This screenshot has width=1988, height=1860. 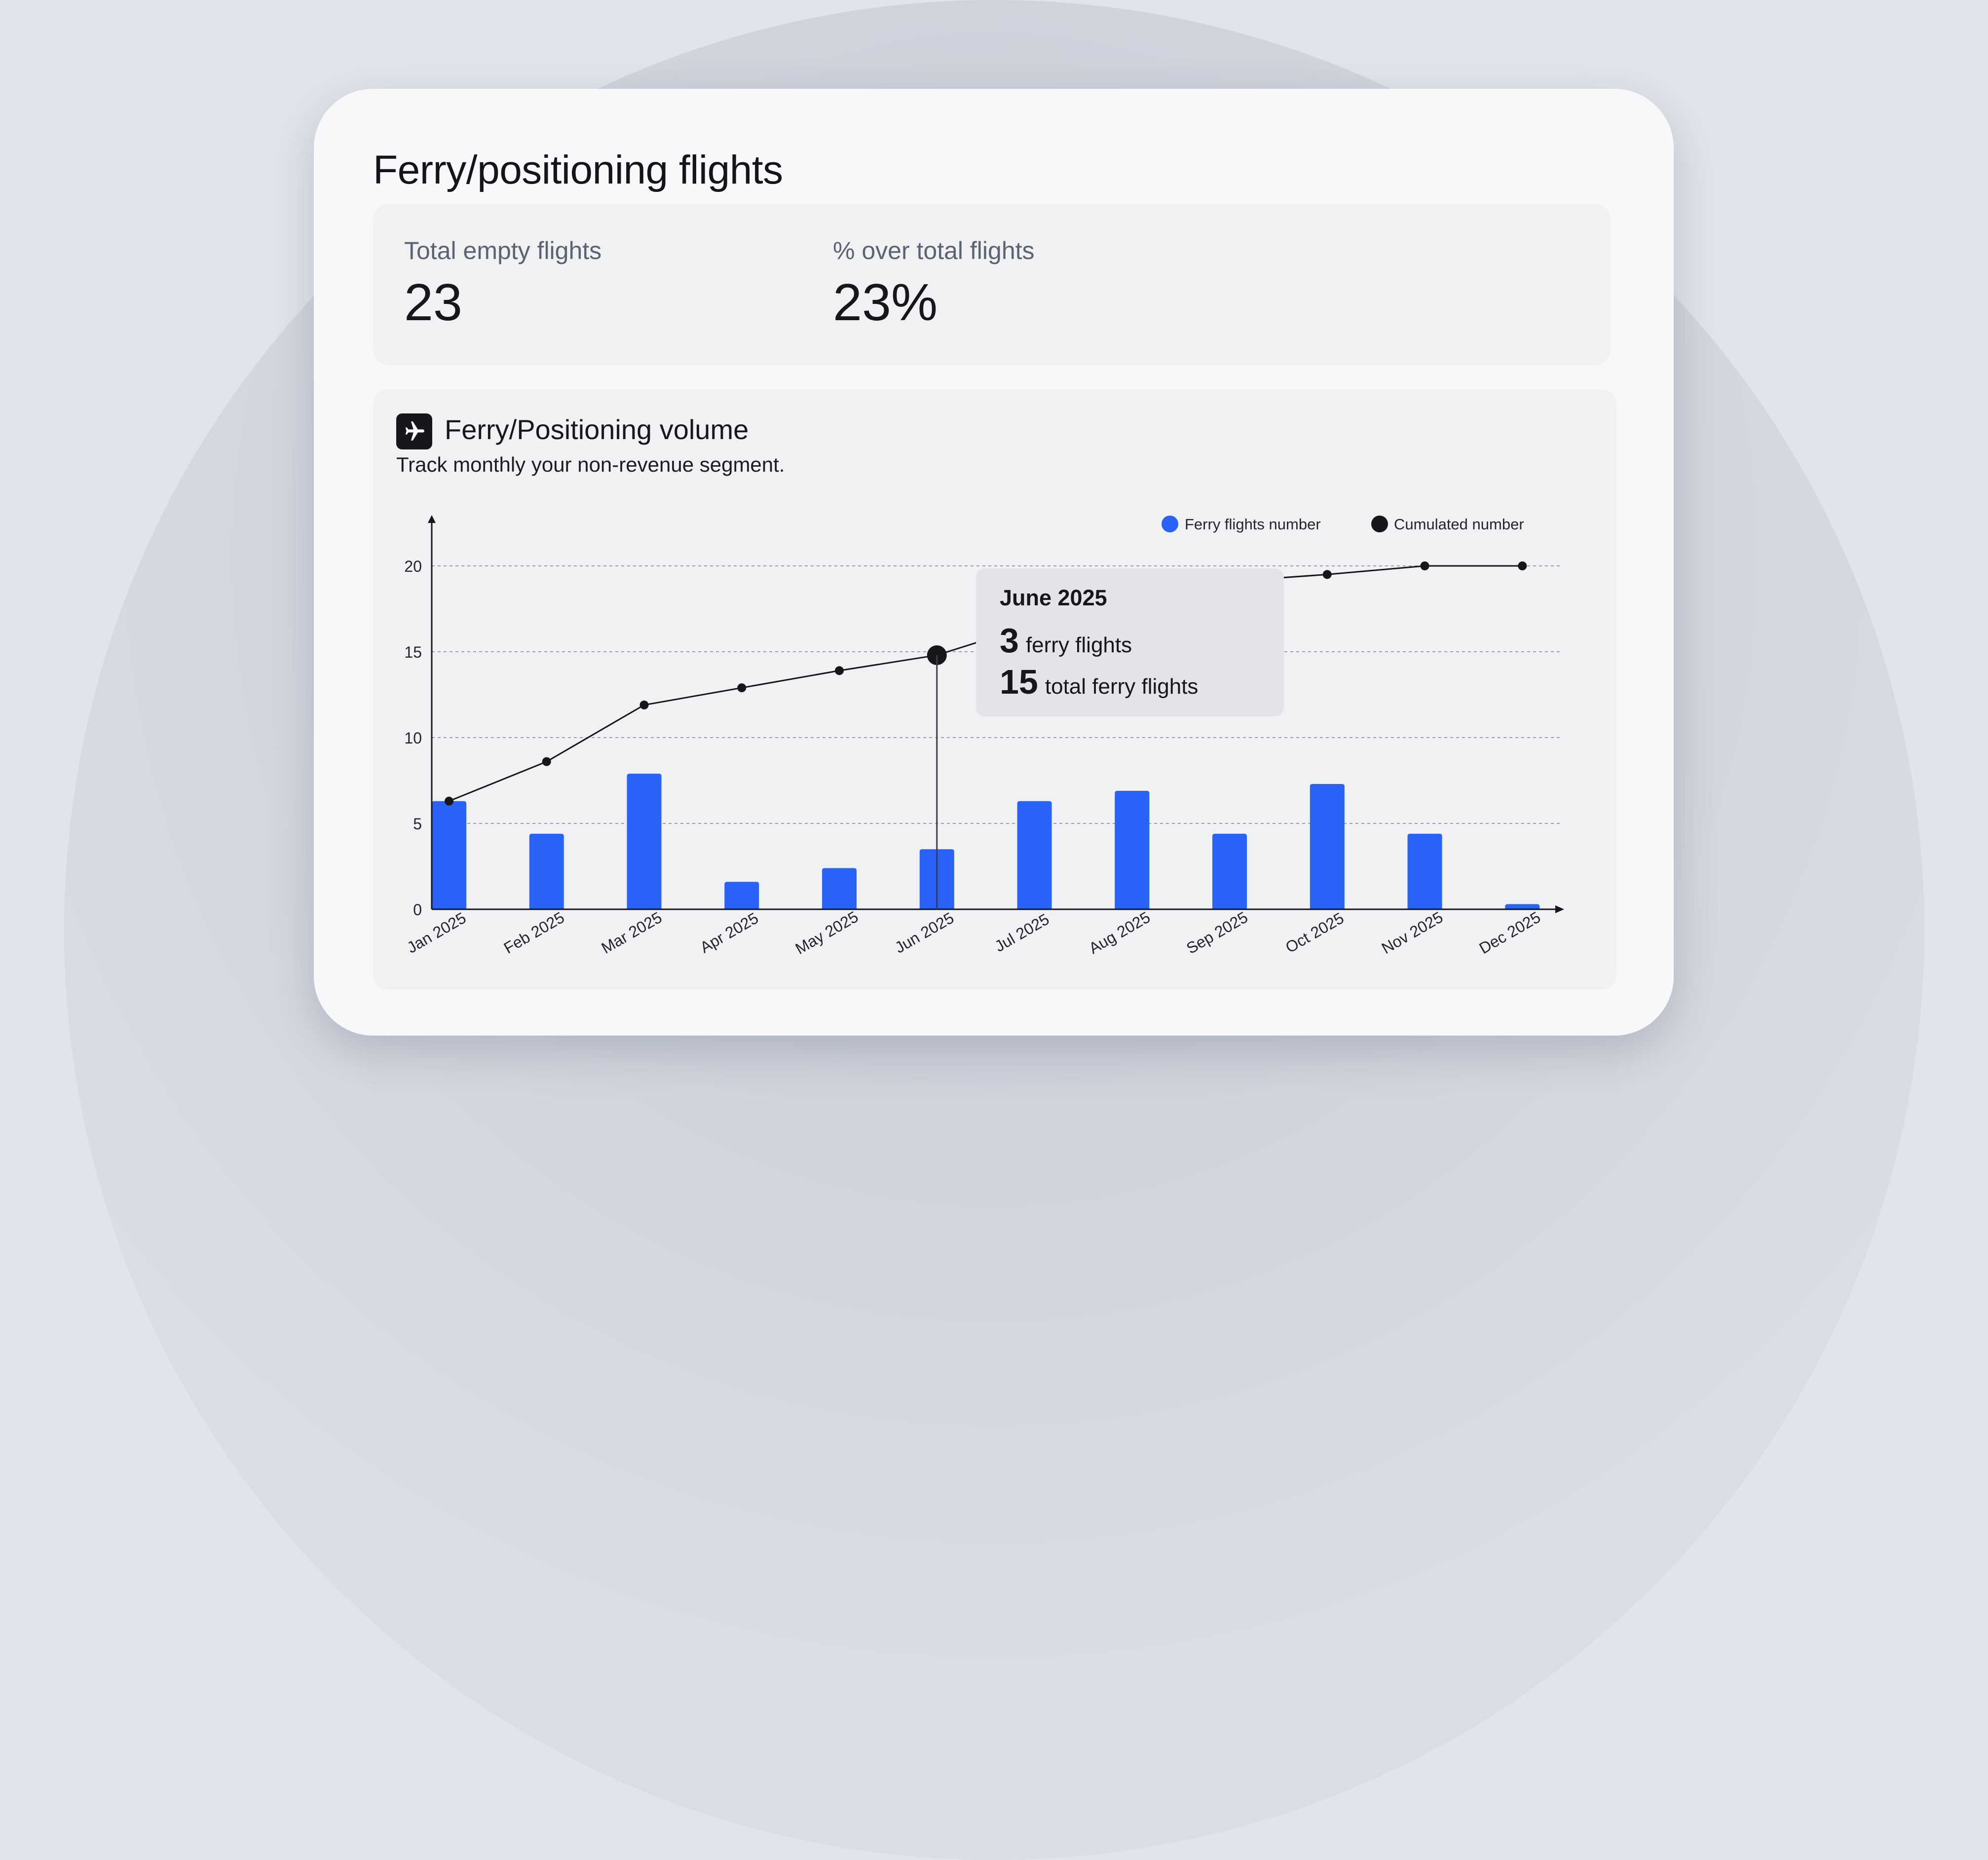 I want to click on legend-ferry-label: Ferry flights number, so click(x=1253, y=524).